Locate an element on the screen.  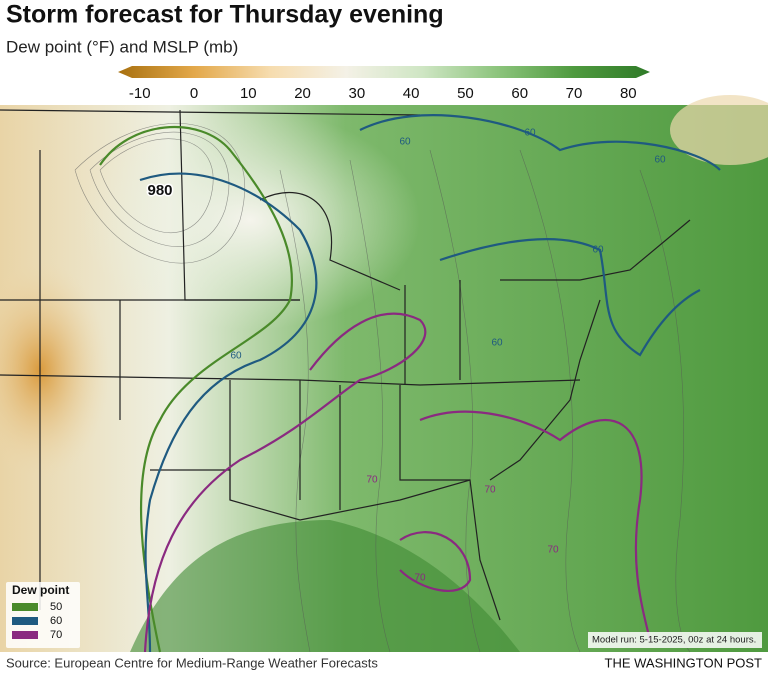
legend-label: 50 is located at coordinates (56, 607).